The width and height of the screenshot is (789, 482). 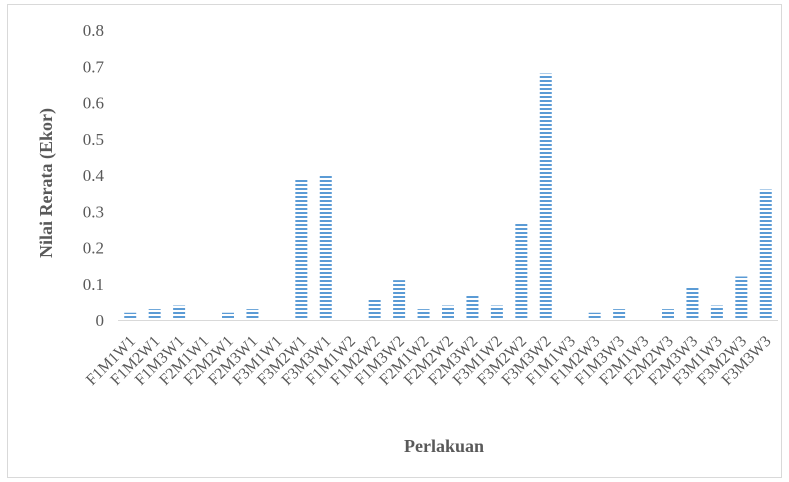 I want to click on bar-f3m2w1, so click(x=301, y=249).